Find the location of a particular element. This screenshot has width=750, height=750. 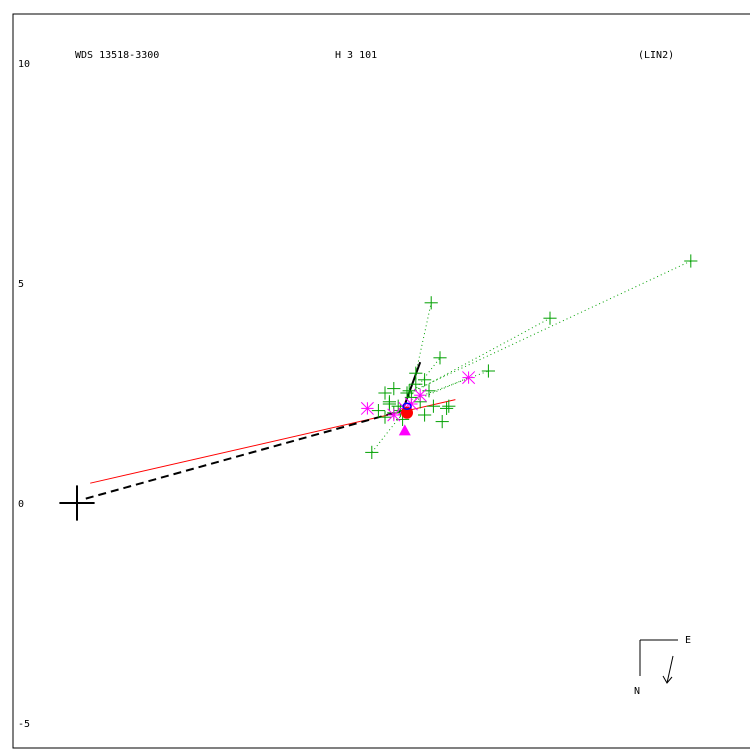

y-tick-label: 5 is located at coordinates (21, 284).